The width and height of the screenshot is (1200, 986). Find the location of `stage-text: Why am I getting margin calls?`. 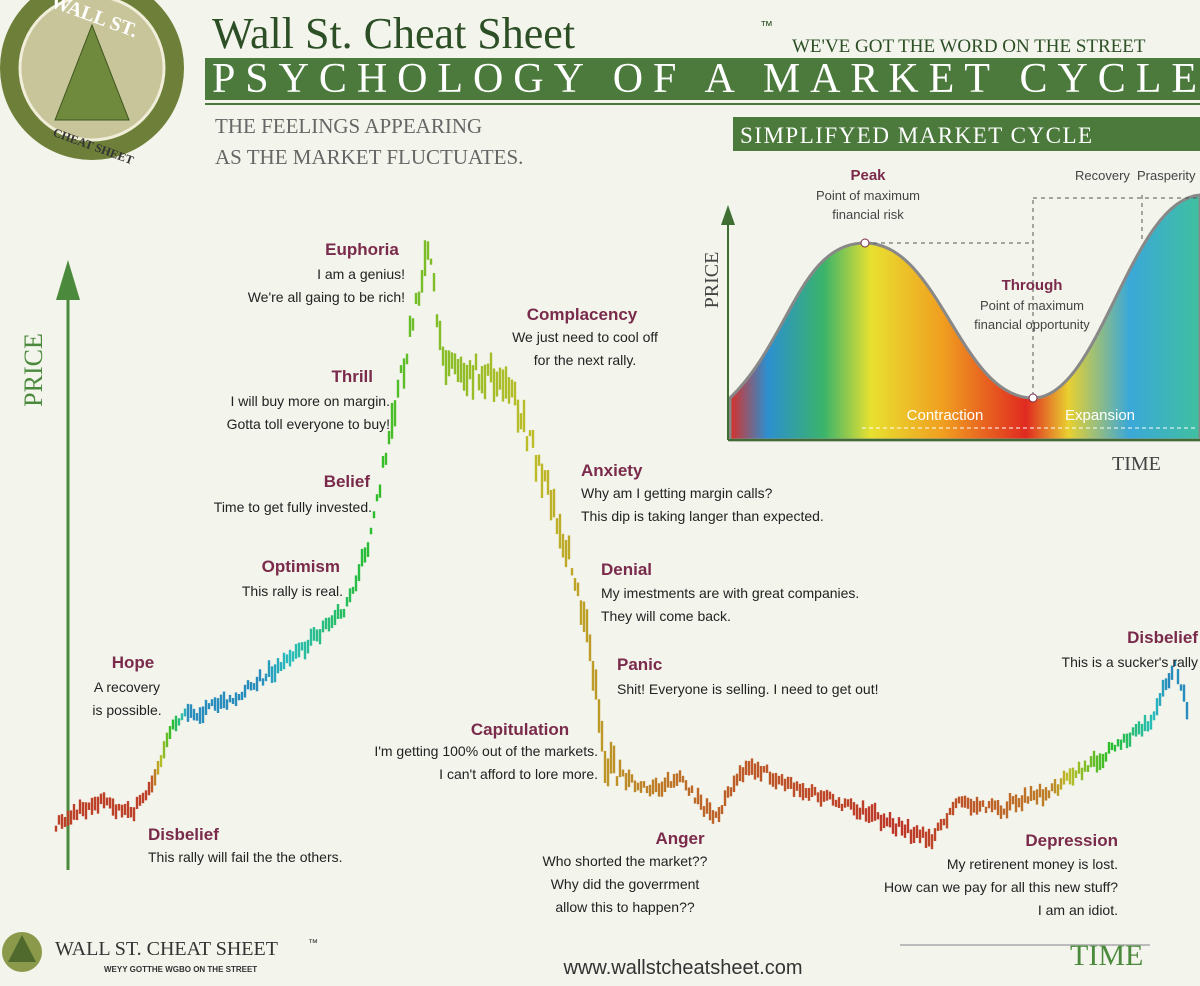

stage-text: Why am I getting margin calls? is located at coordinates (677, 493).